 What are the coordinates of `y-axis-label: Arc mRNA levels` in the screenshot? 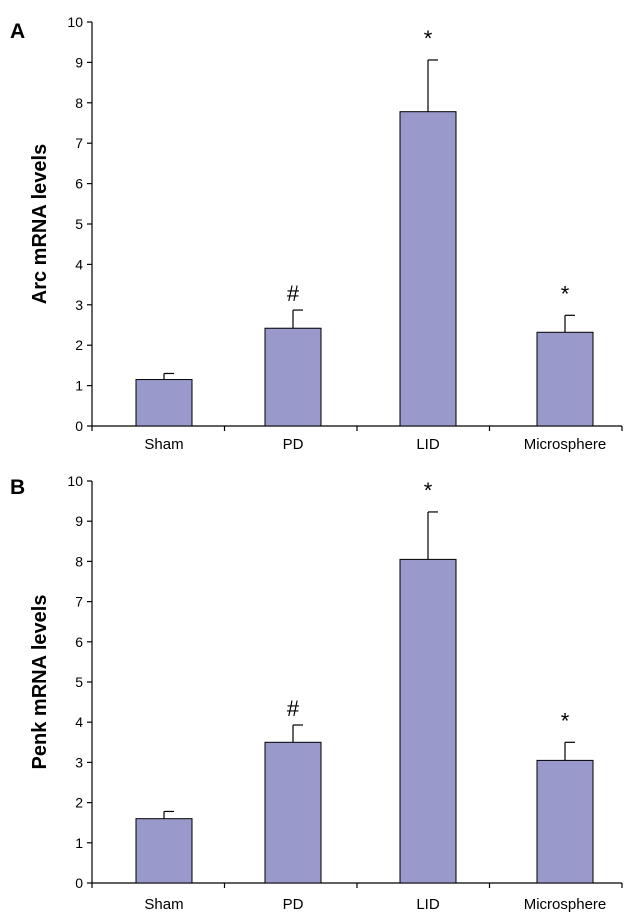 It's located at (40, 224).